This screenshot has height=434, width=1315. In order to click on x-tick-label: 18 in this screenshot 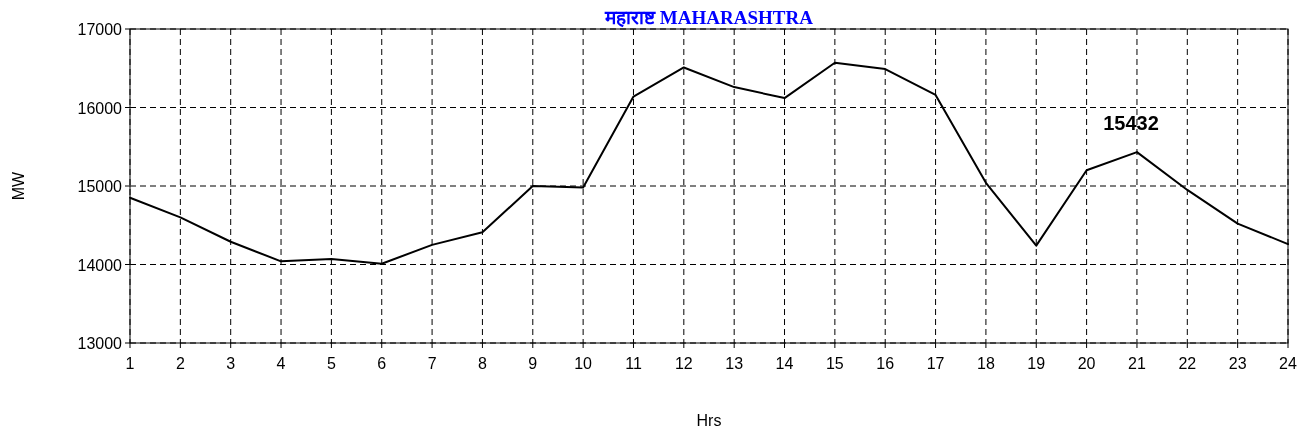, I will do `click(986, 363)`.